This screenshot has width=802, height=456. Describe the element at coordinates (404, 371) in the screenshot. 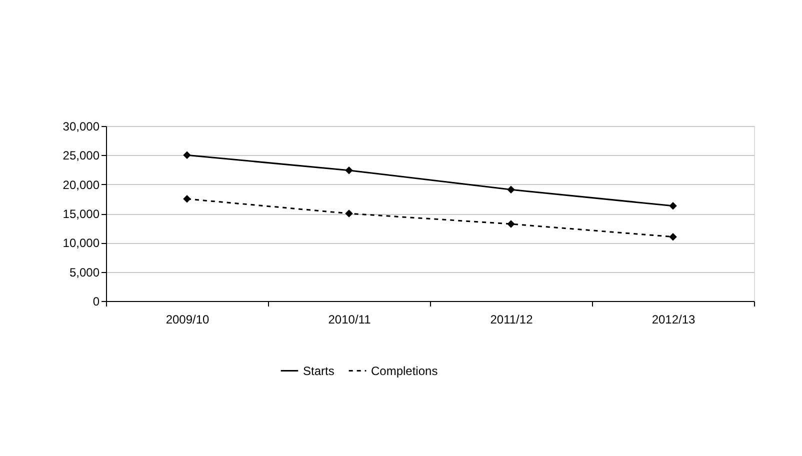

I see `legend-label: Completions` at that location.